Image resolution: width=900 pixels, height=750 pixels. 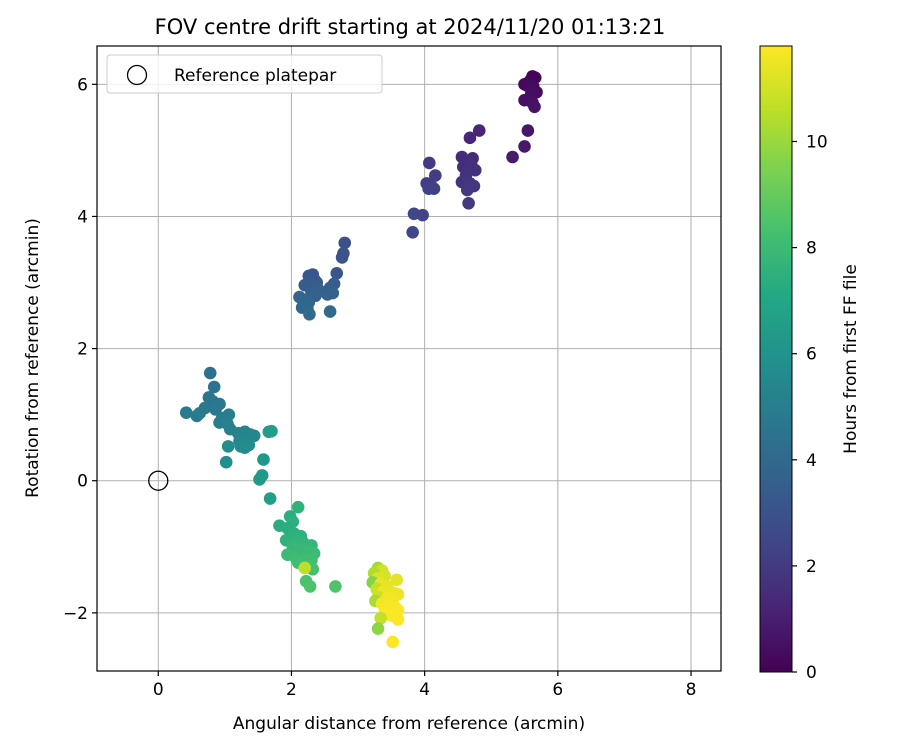 What do you see at coordinates (255, 76) in the screenshot?
I see `legend-label: Reference platepar` at bounding box center [255, 76].